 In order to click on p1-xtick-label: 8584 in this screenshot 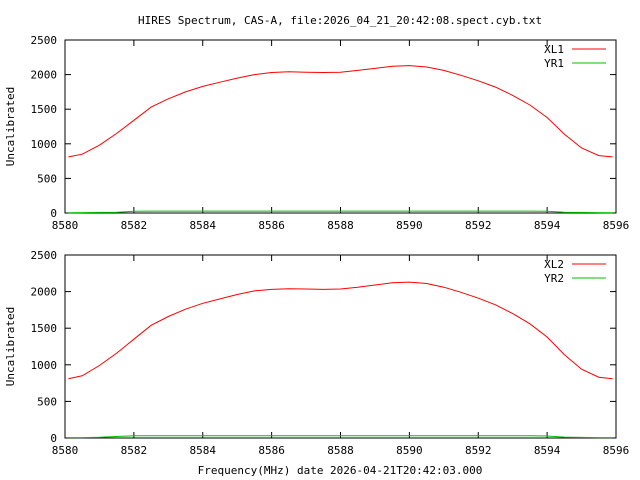, I will do `click(203, 225)`.